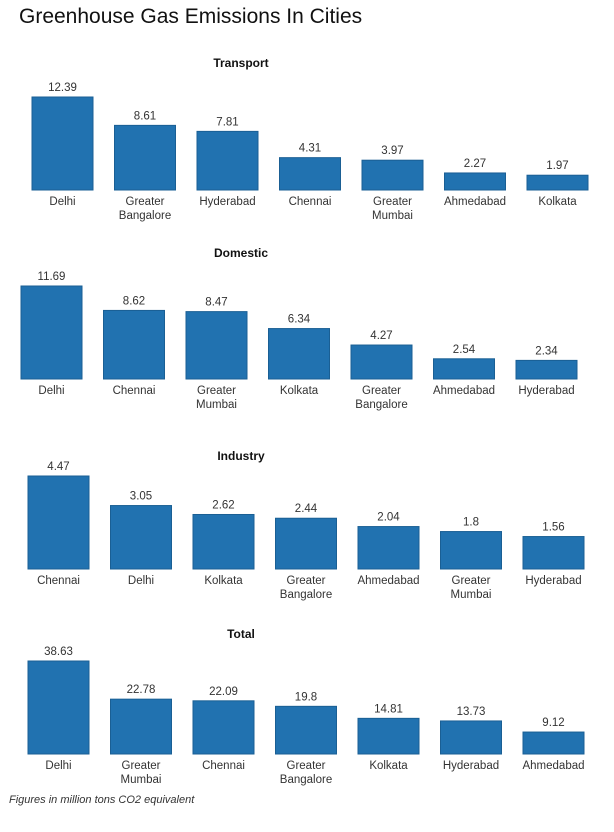 This screenshot has height=832, width=614. Describe the element at coordinates (306, 509) in the screenshot. I see `value-label: 2.44` at that location.